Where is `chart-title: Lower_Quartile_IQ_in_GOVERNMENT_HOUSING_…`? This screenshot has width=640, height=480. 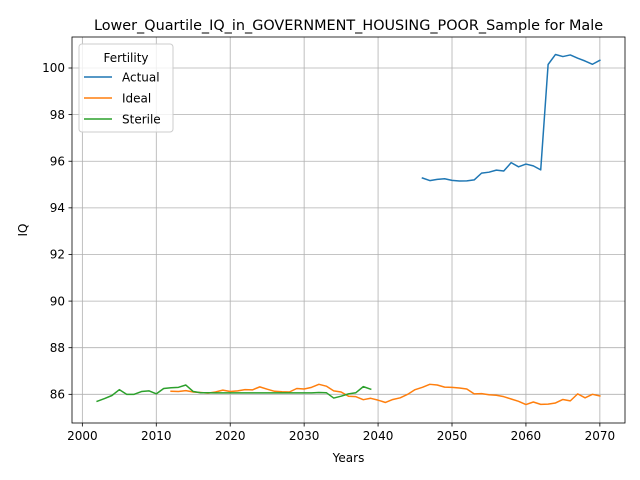 chart-title: Lower_Quartile_IQ_in_GOVERNMENT_HOUSING_… is located at coordinates (348, 26).